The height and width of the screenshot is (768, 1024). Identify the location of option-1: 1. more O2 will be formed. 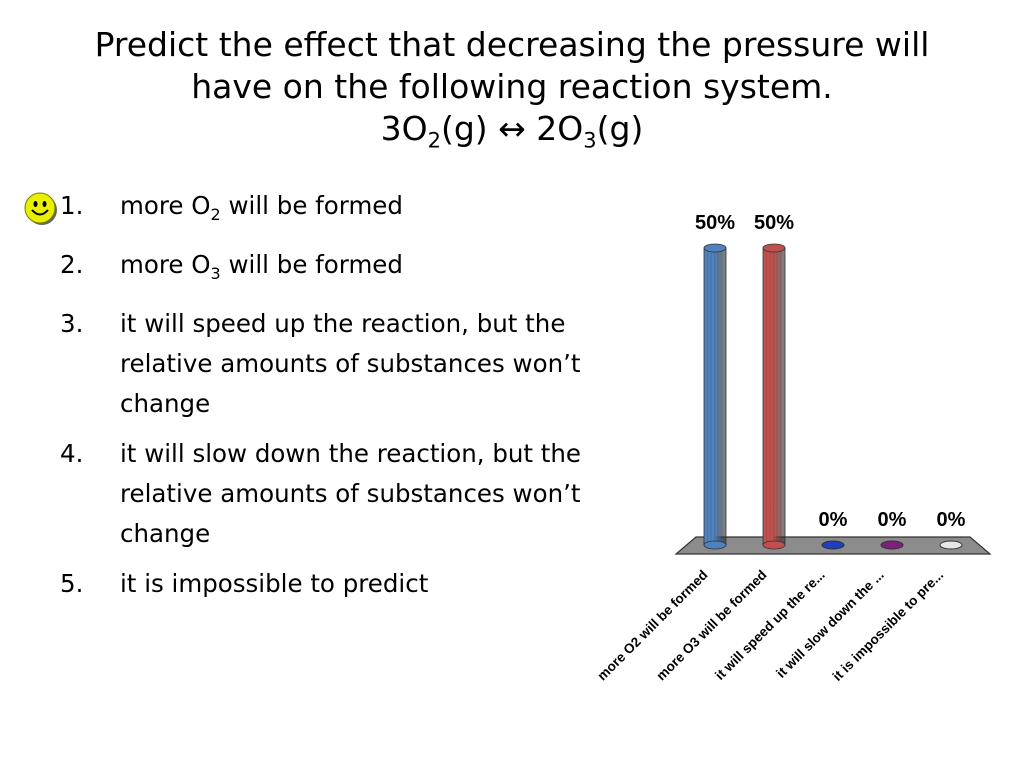
(231, 207).